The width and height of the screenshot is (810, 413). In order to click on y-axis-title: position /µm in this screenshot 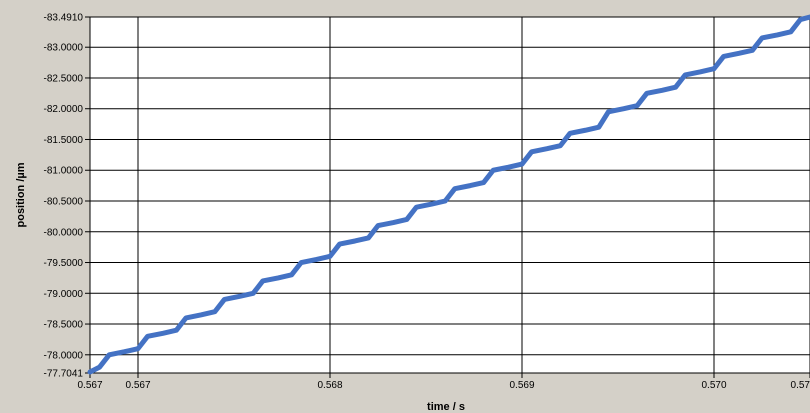, I will do `click(21, 194)`.